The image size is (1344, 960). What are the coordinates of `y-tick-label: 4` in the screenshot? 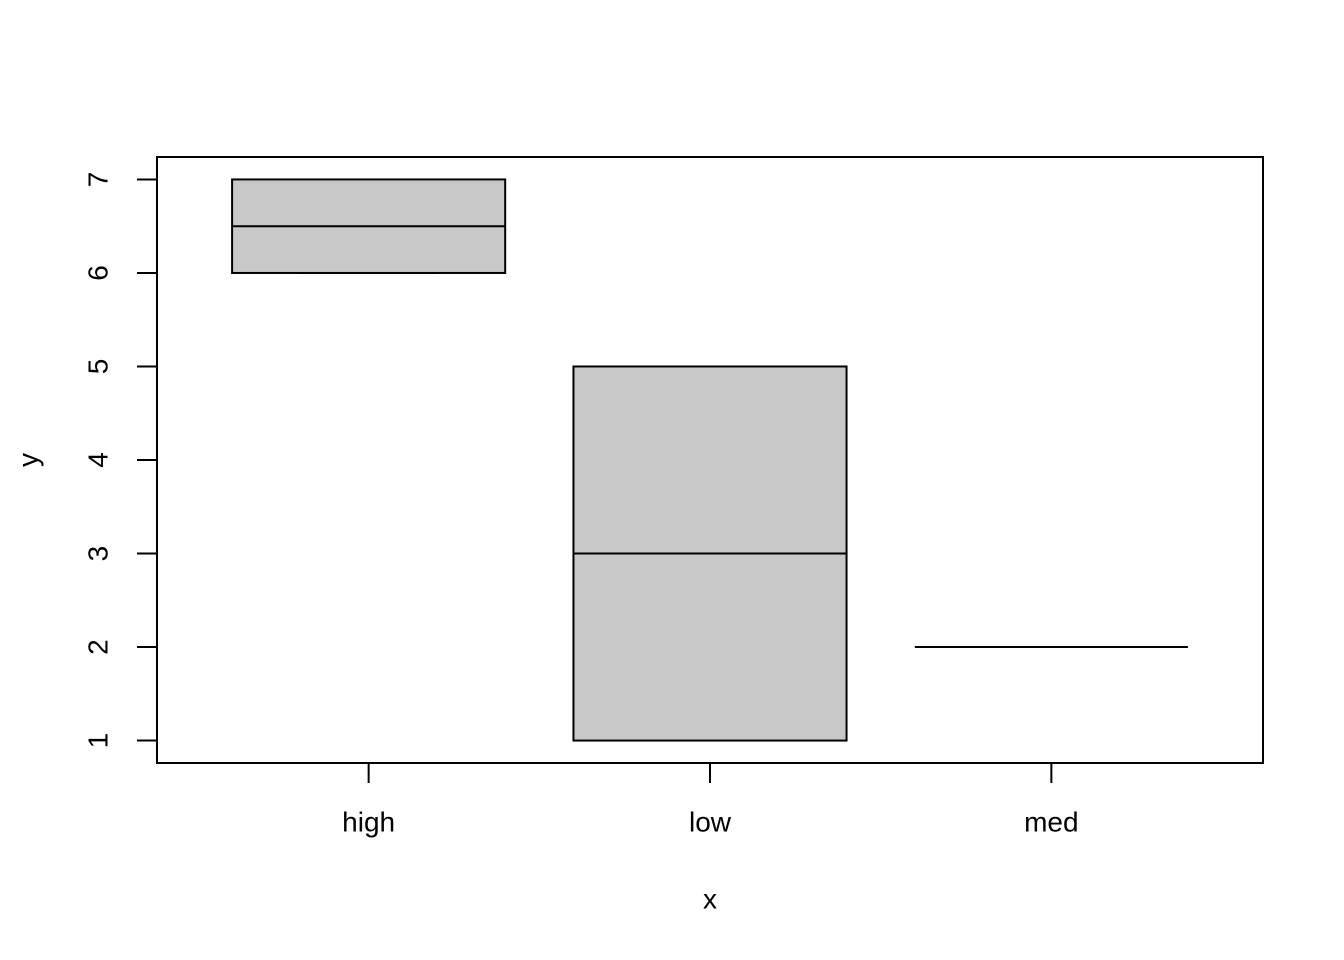 It's located at (97, 460).